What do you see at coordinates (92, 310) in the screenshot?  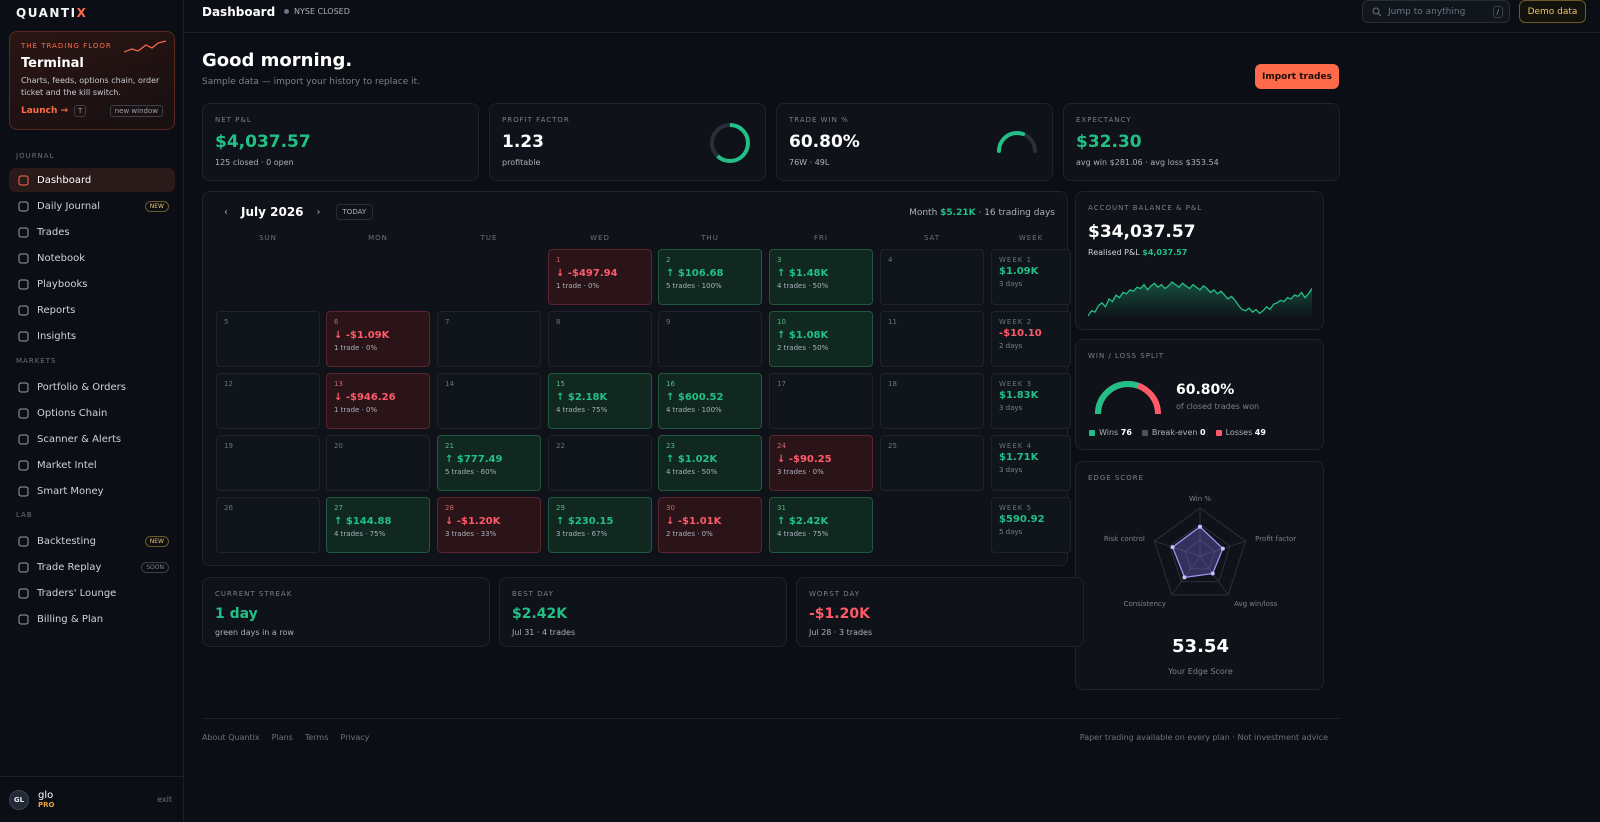 I see `sidebar-item-reports: Reports` at bounding box center [92, 310].